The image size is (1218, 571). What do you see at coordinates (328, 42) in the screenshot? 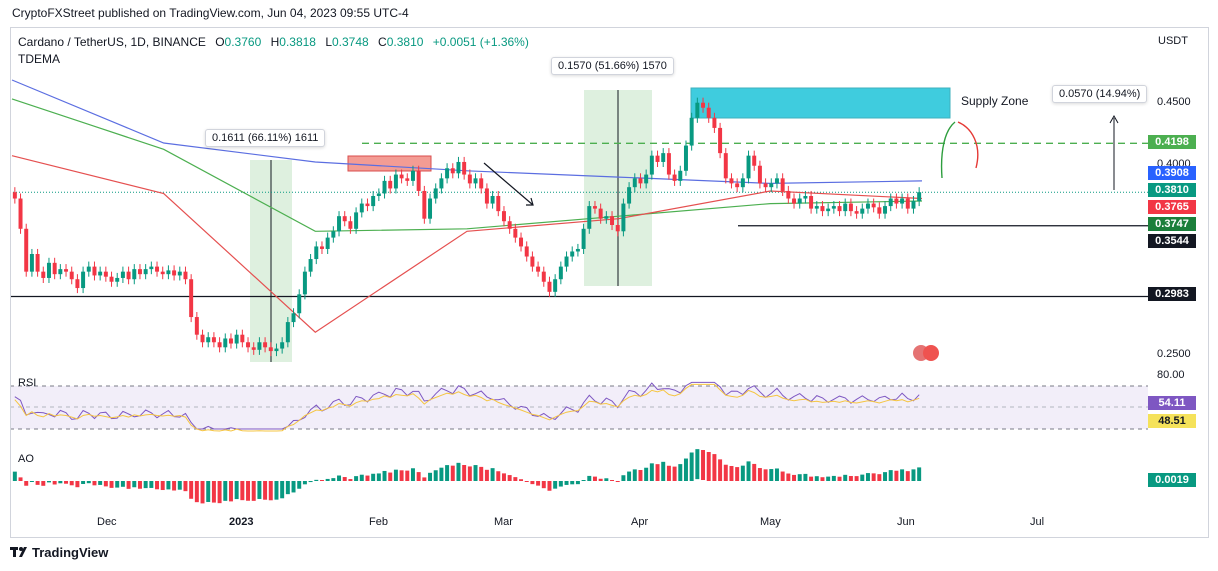
I see `low-label: L` at bounding box center [328, 42].